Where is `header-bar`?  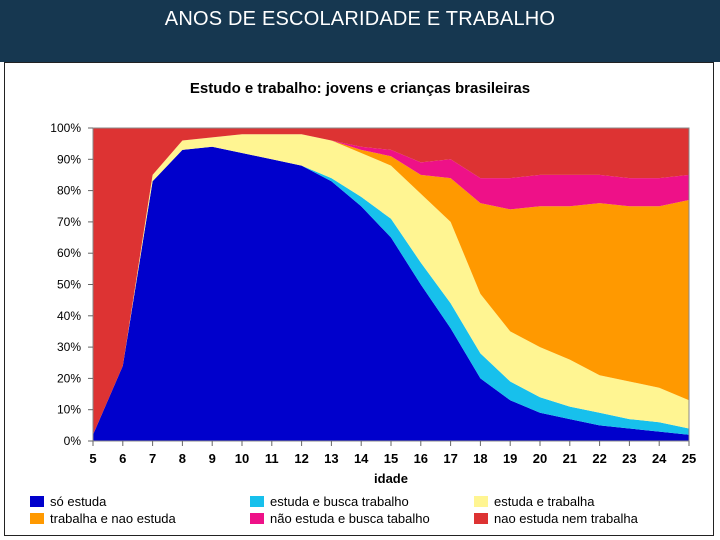
header-bar is located at coordinates (360, 31).